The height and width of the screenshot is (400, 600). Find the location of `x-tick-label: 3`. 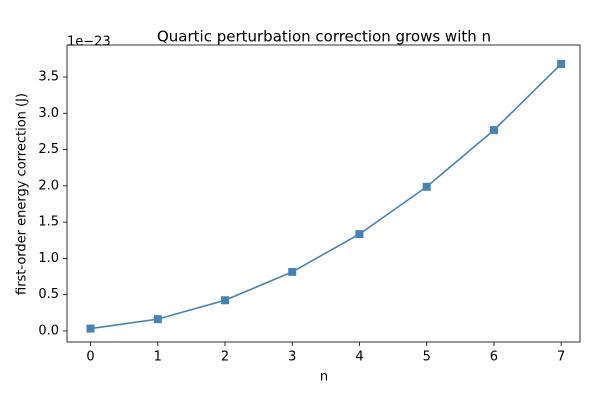

x-tick-label: 3 is located at coordinates (292, 357).